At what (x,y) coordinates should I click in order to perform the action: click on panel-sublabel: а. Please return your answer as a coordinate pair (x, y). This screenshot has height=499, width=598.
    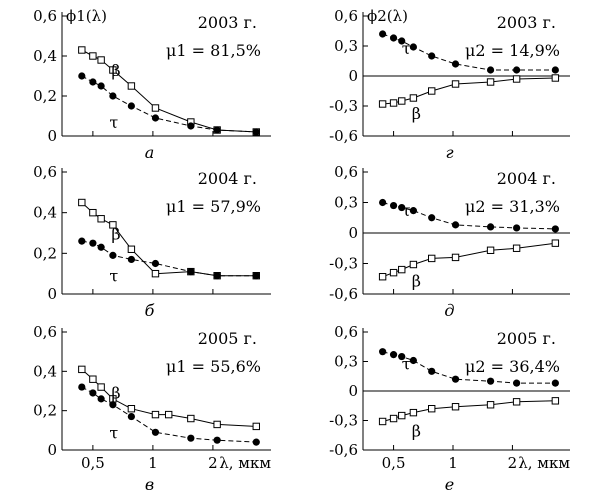
    Looking at the image, I should click on (150, 152).